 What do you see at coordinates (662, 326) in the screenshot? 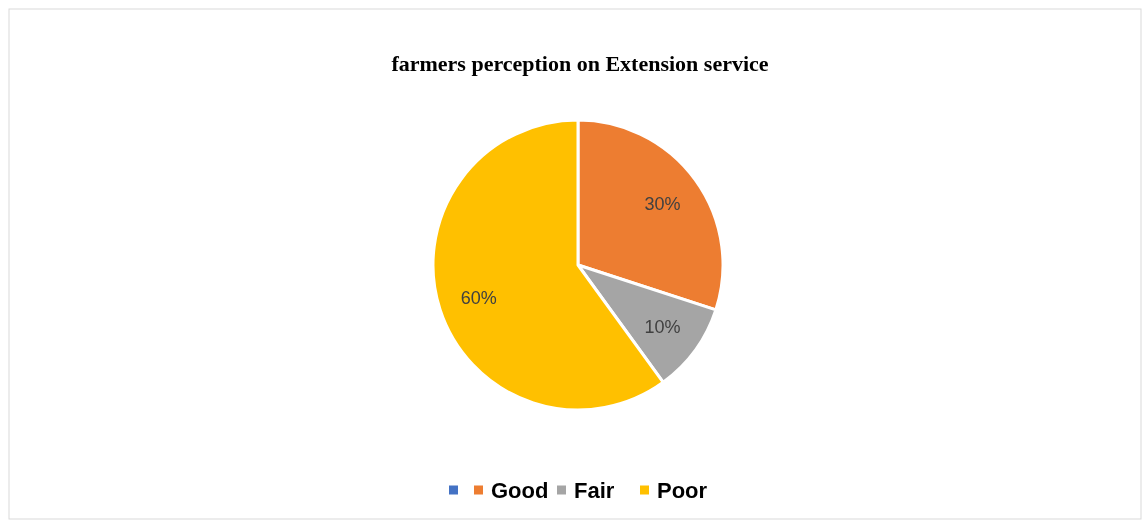
I see `data-label: 10%` at bounding box center [662, 326].